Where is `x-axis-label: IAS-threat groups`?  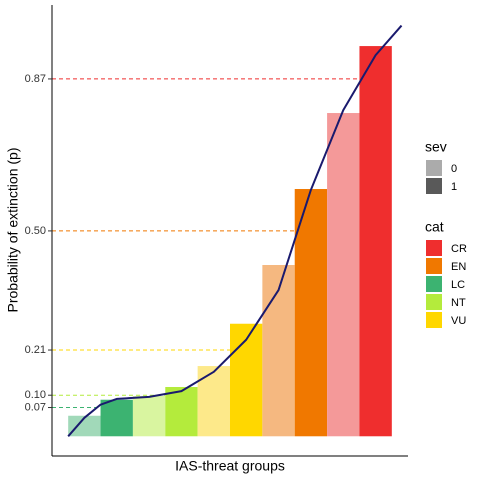
x-axis-label: IAS-threat groups is located at coordinates (230, 466).